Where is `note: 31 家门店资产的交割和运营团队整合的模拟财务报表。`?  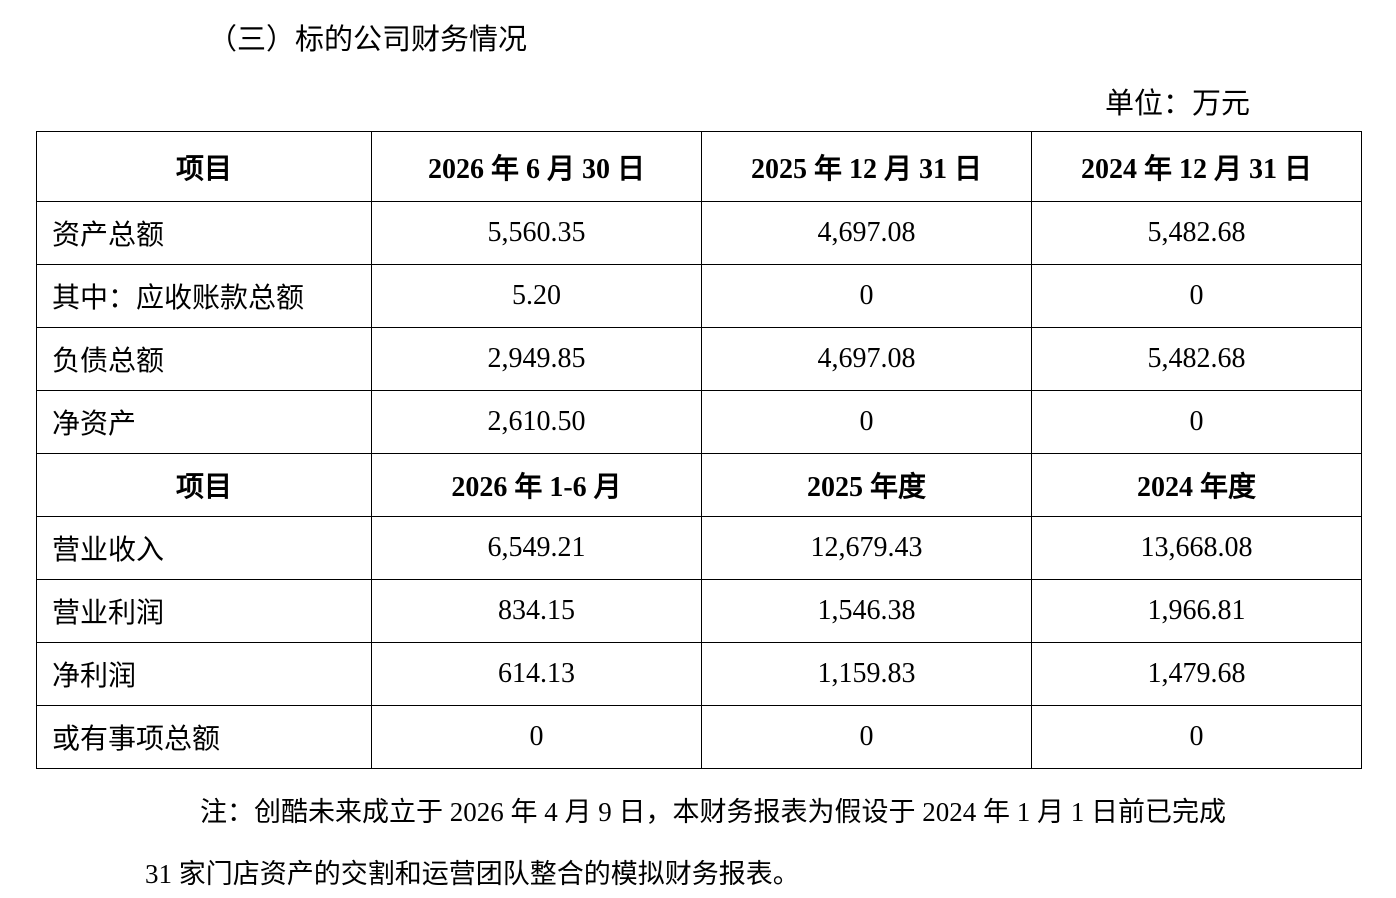 note: 31 家门店资产的交割和运营团队整合的模拟财务报表。 is located at coordinates (472, 874).